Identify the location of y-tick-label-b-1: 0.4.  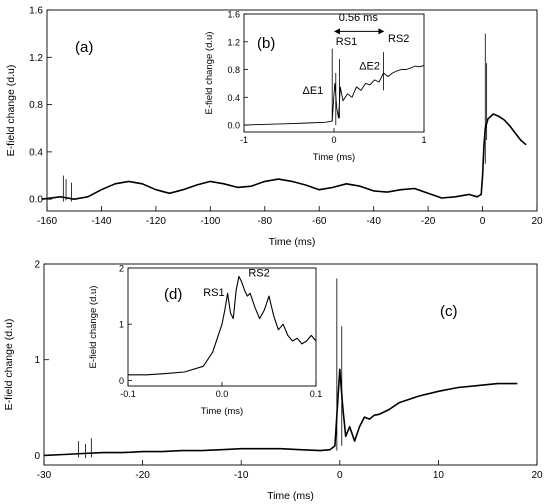
(233, 98).